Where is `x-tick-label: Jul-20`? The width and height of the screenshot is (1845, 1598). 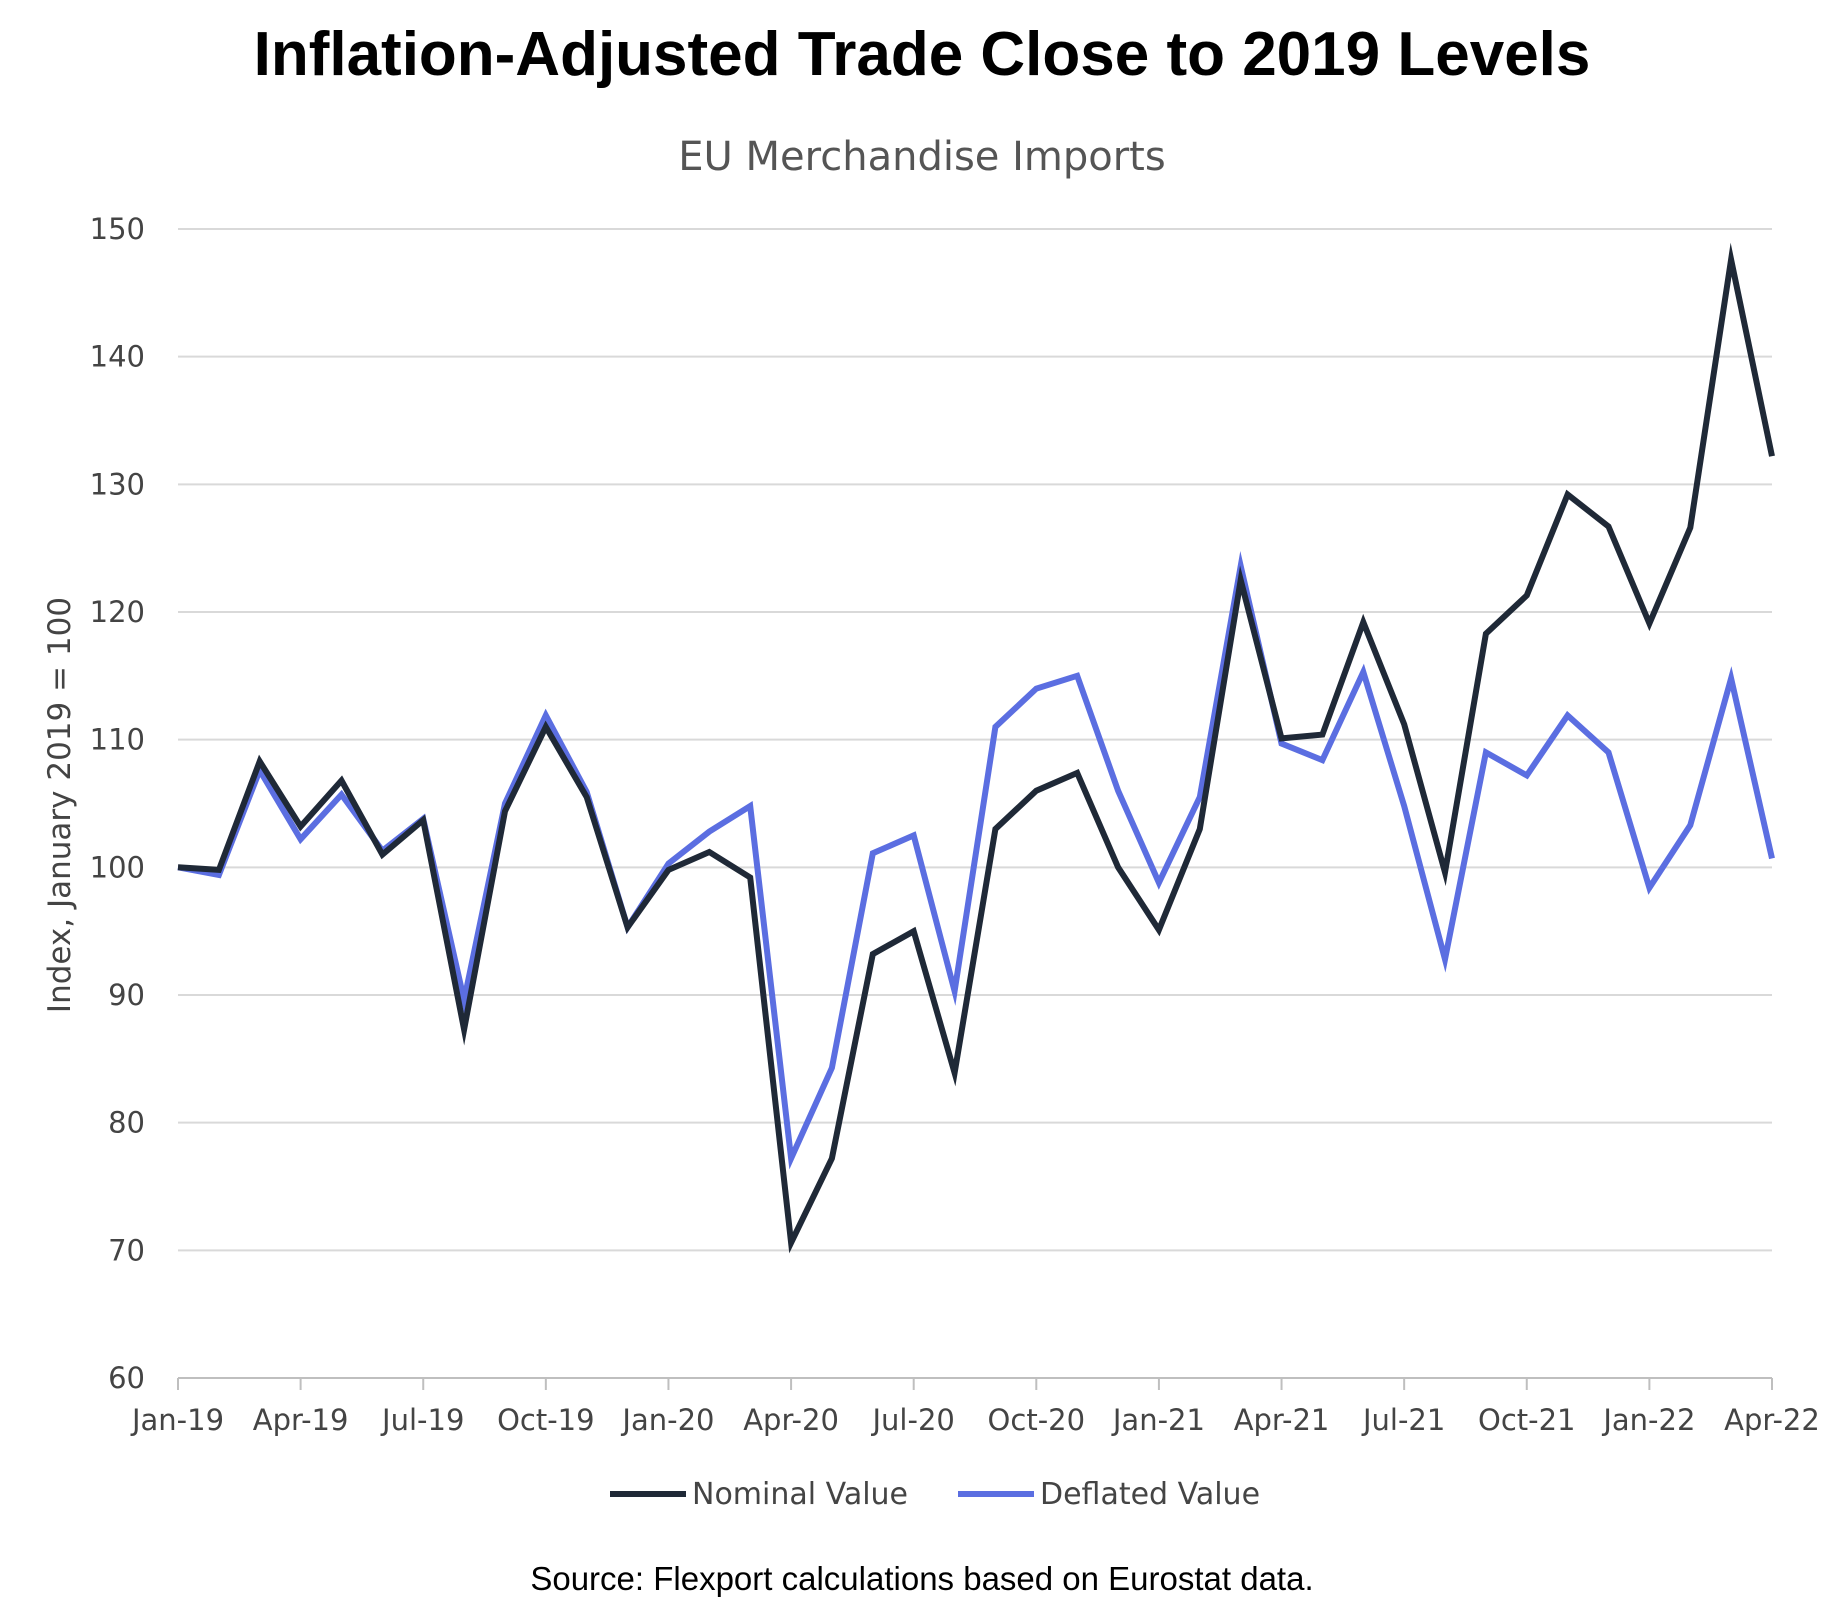 x-tick-label: Jul-20 is located at coordinates (913, 1420).